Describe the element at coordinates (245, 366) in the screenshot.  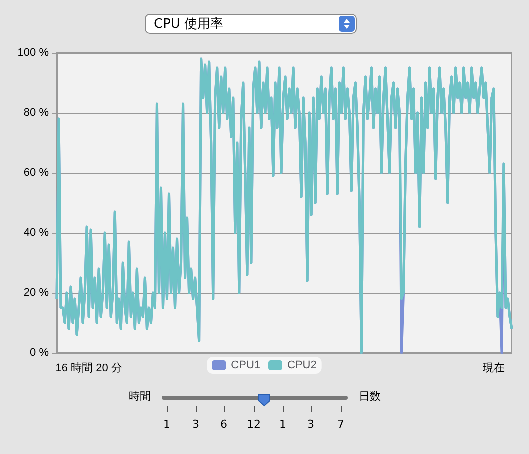
I see `legend-label: CPU1` at that location.